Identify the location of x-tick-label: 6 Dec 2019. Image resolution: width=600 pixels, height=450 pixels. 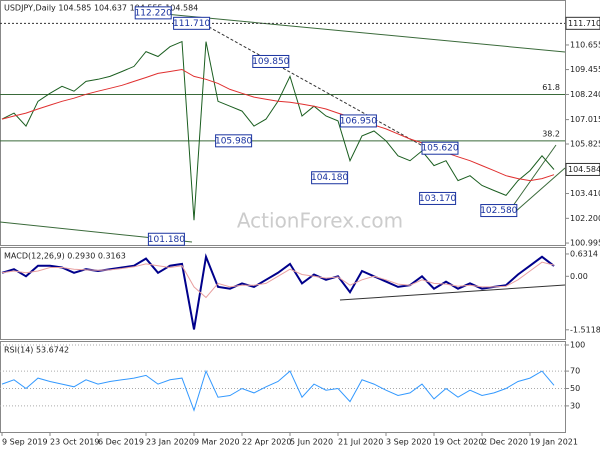
(121, 442).